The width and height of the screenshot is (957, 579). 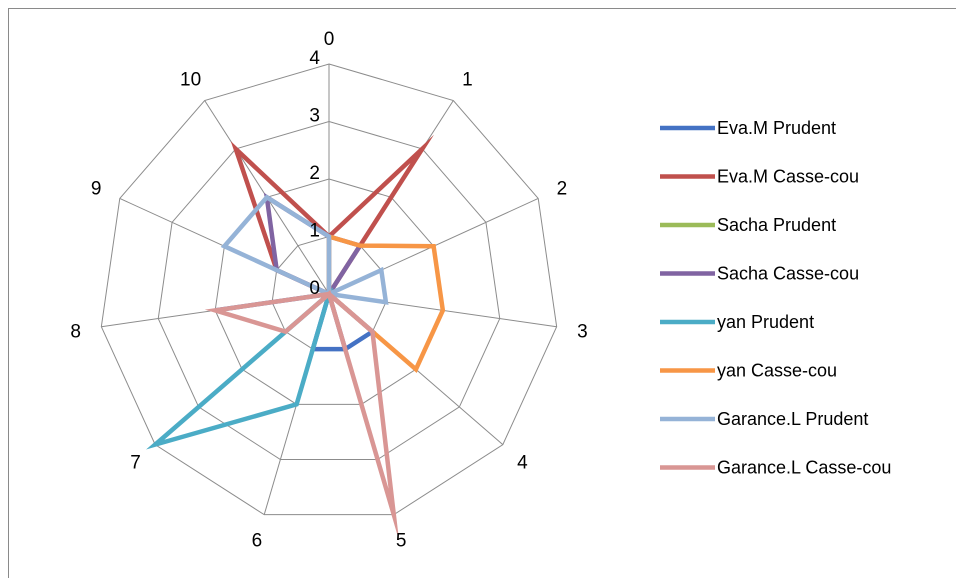 What do you see at coordinates (190, 80) in the screenshot?
I see `category-label: 10` at bounding box center [190, 80].